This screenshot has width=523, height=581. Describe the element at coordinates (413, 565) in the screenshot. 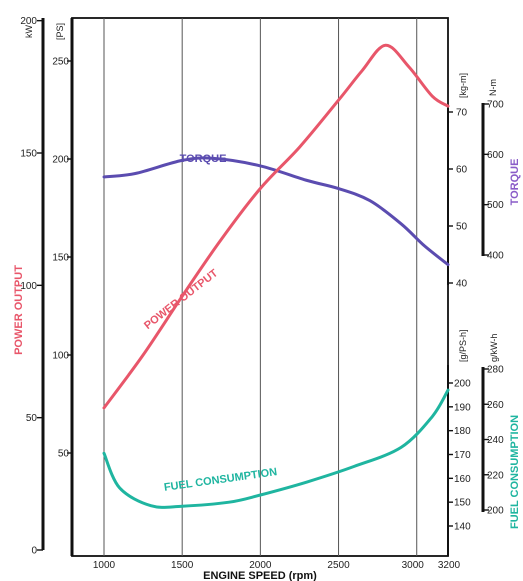

I see `x-tick-label: 3000` at that location.